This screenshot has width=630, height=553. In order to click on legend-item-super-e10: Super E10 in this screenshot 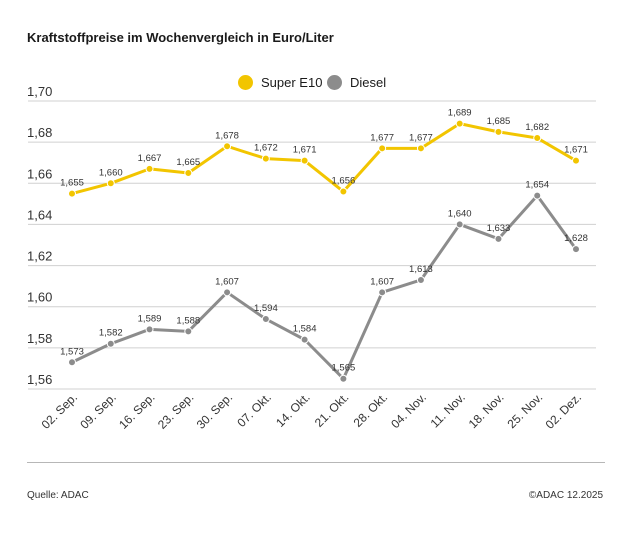, I will do `click(280, 82)`.